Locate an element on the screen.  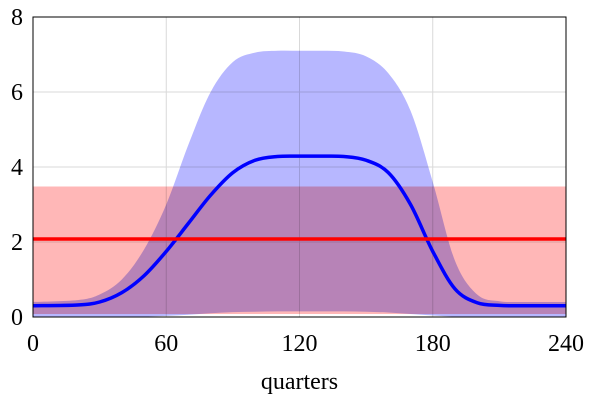
y-tick-labels: 0 2 4 6 8 is located at coordinates (17, 168).